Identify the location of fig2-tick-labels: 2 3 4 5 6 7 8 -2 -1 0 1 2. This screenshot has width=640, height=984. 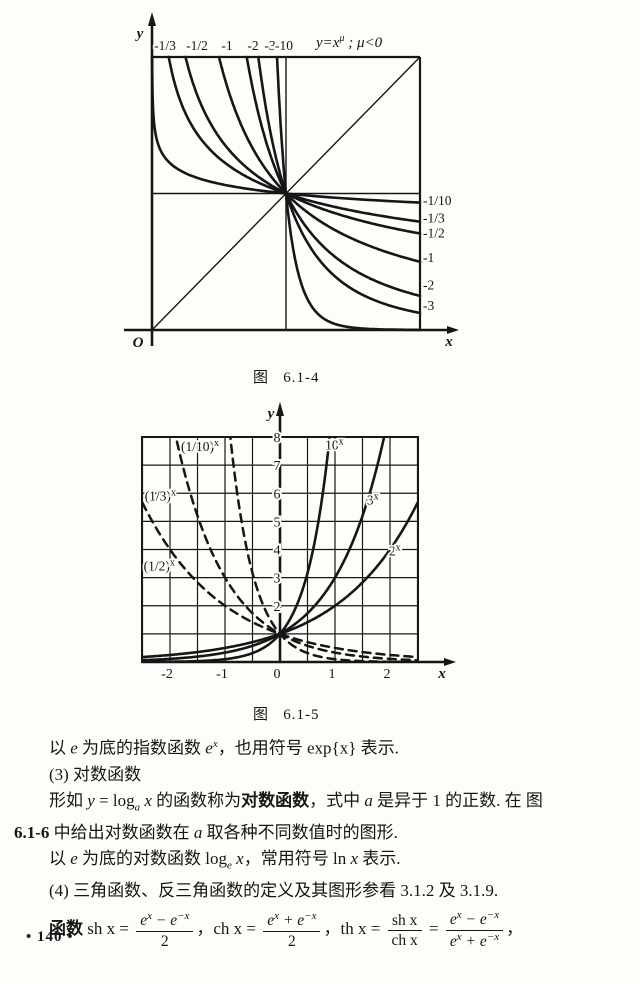
(275, 556).